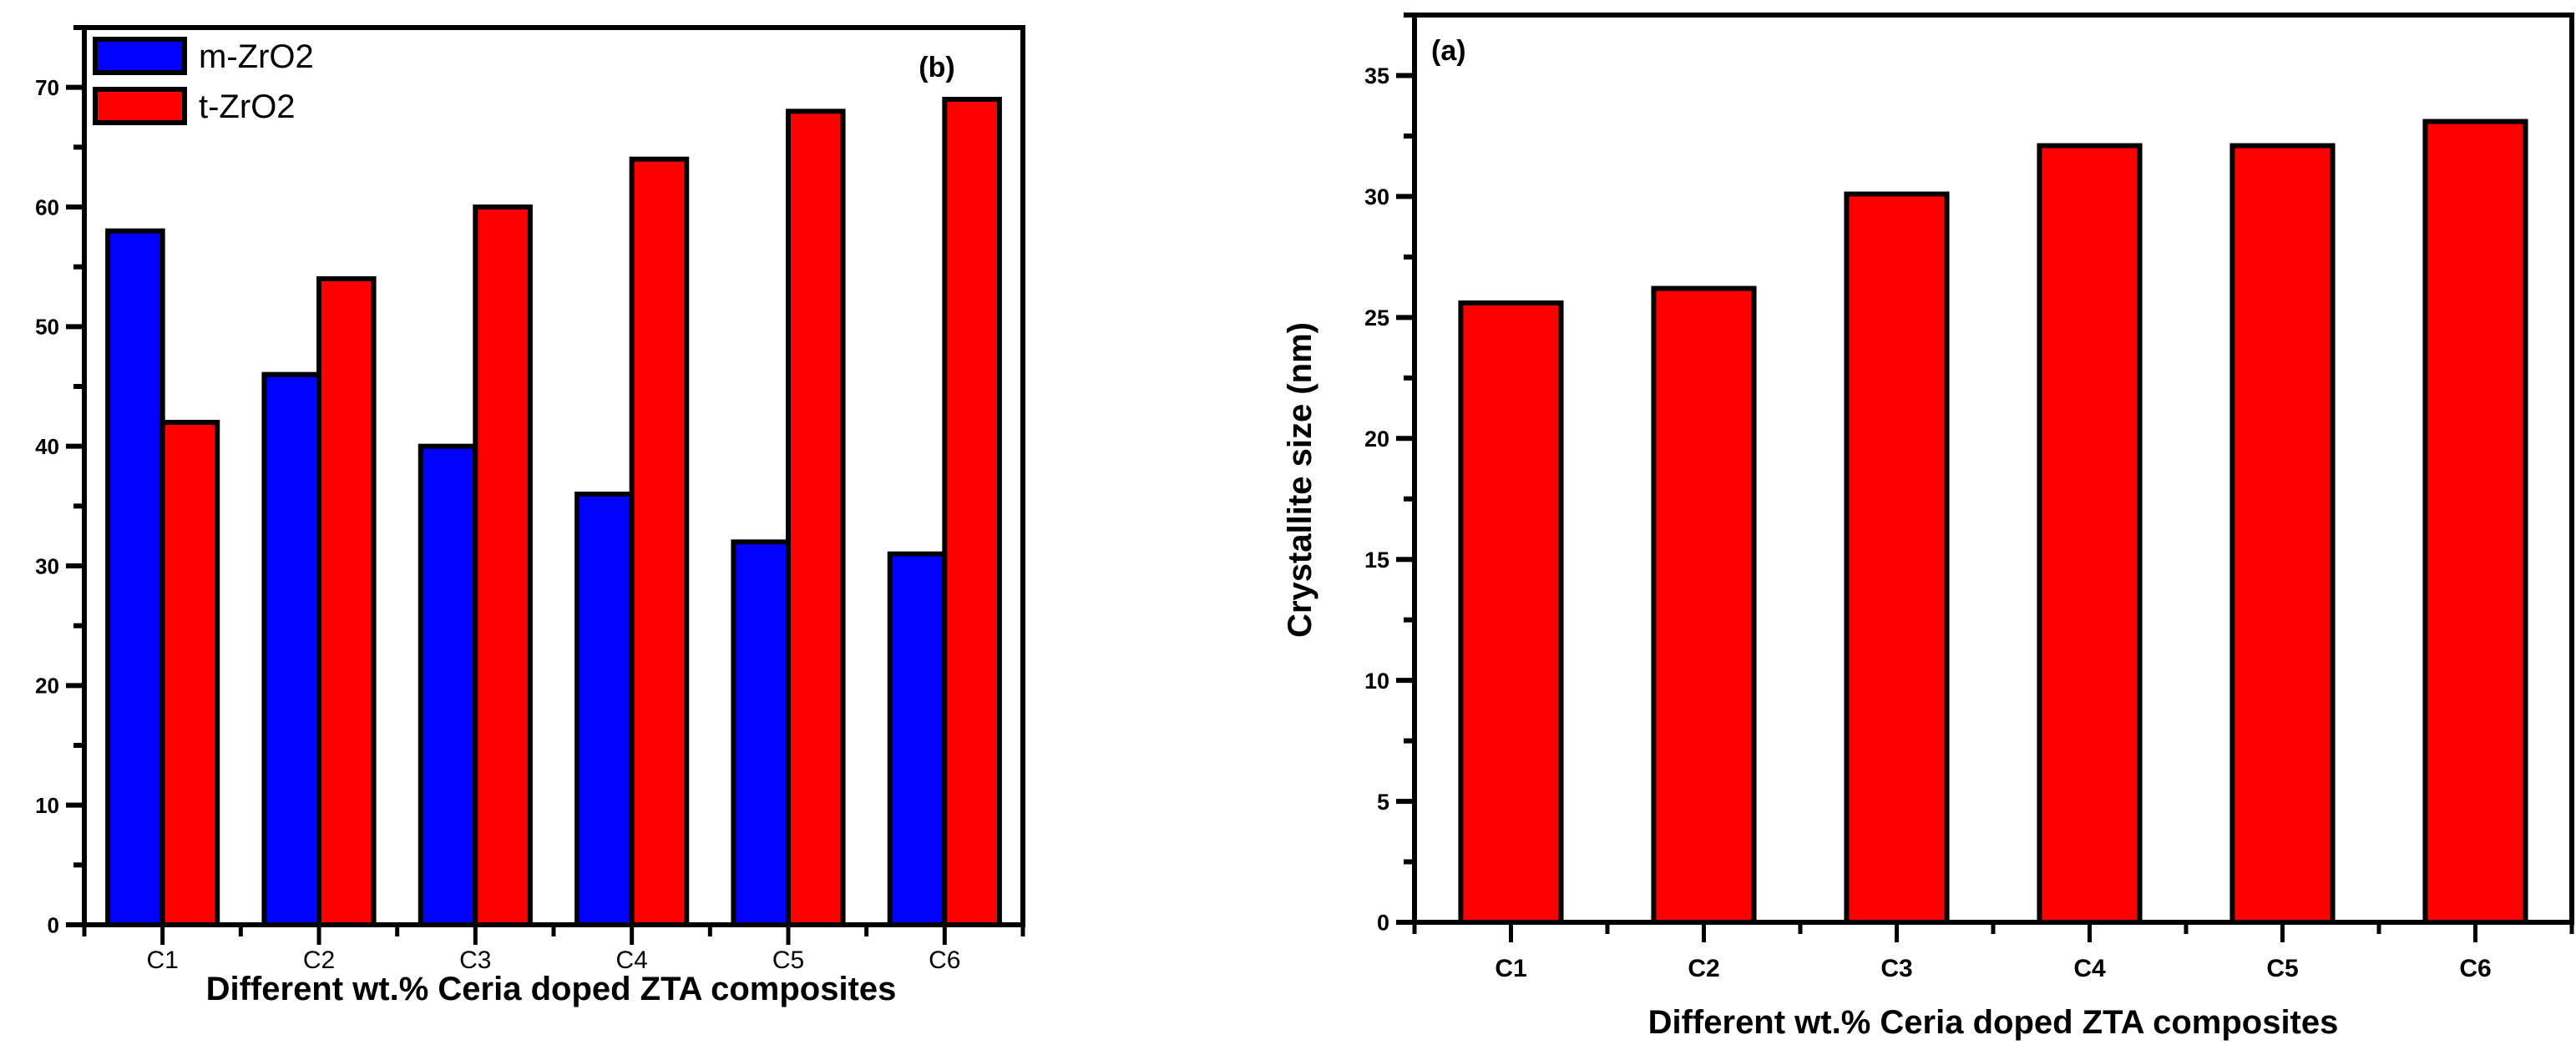  What do you see at coordinates (972, 512) in the screenshot?
I see `bar-t-zro2-c6` at bounding box center [972, 512].